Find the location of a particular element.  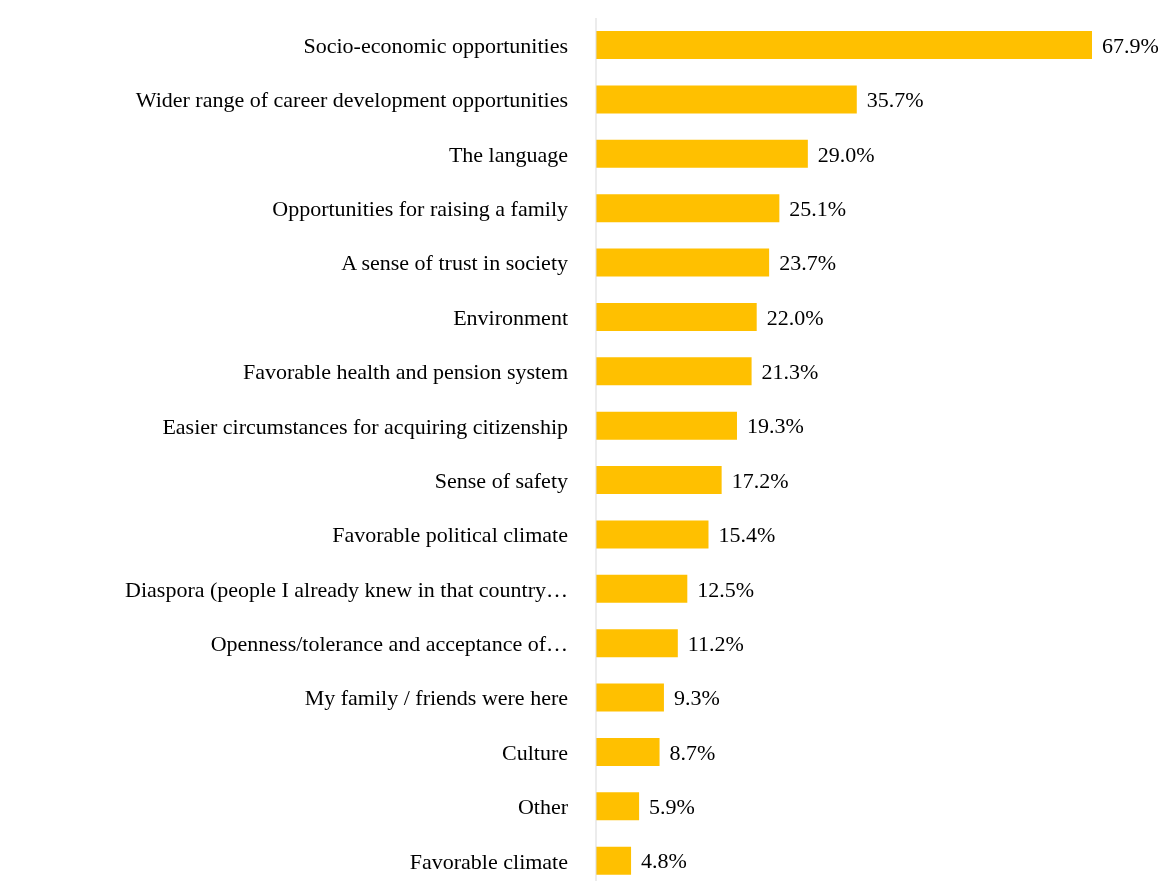

data-label: 25.1% is located at coordinates (818, 208).